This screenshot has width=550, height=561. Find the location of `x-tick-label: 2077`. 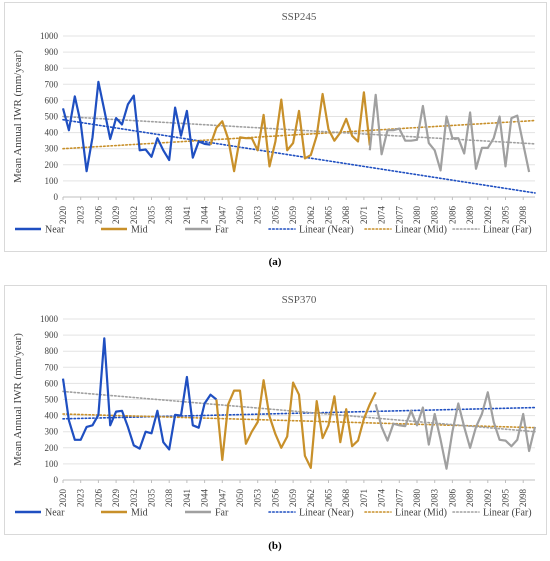

x-tick-label: 2077 is located at coordinates (399, 498).